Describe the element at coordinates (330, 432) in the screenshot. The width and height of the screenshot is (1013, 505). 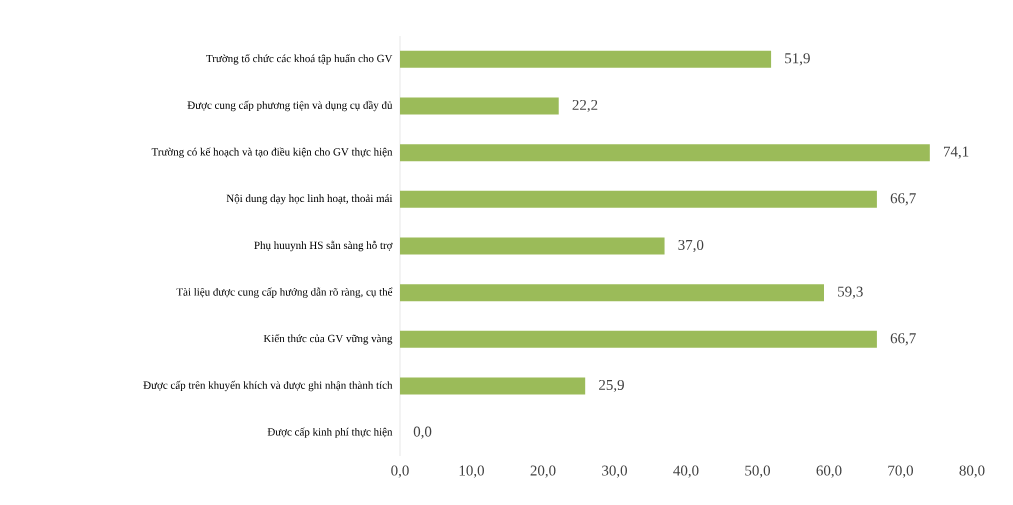
I see `y-tick-label: Được cấp kinh phí thực hiện` at that location.